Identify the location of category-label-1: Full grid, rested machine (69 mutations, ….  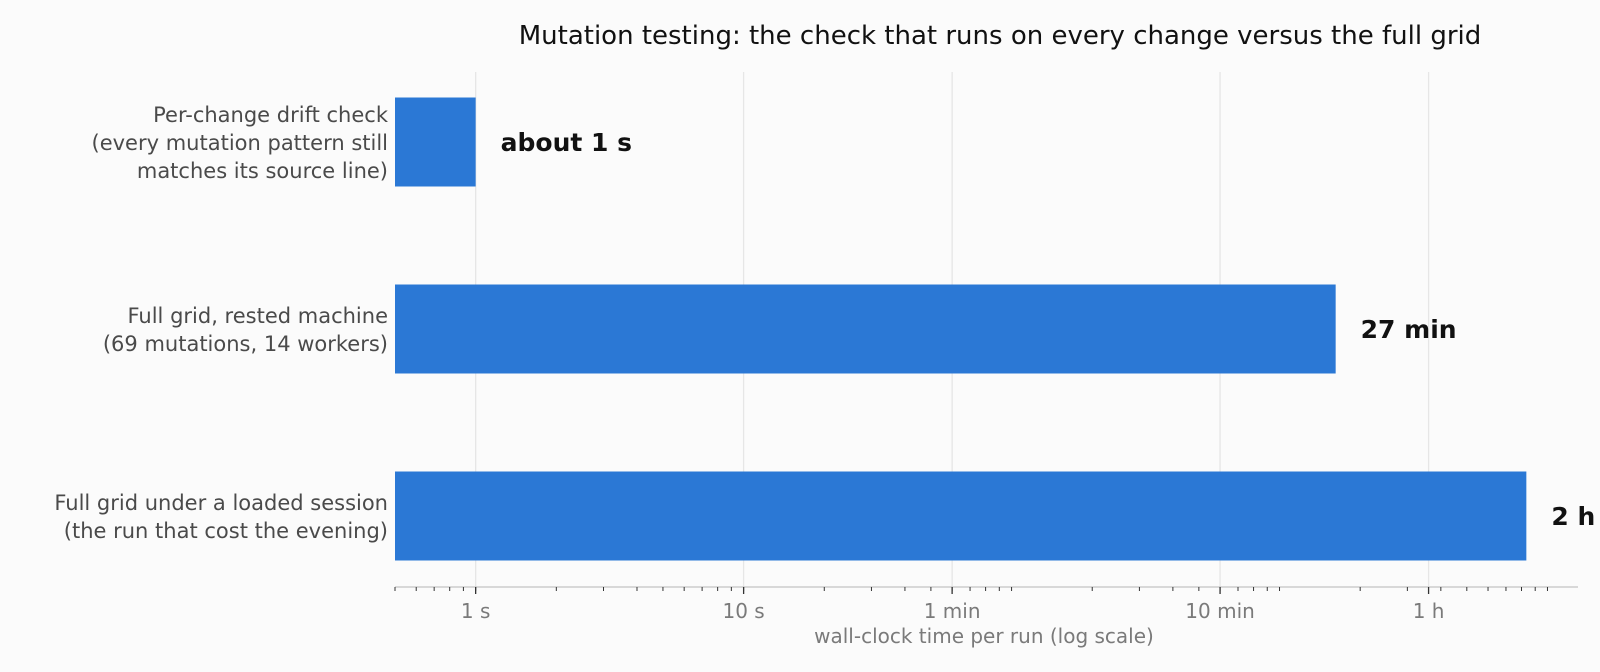
(245, 330).